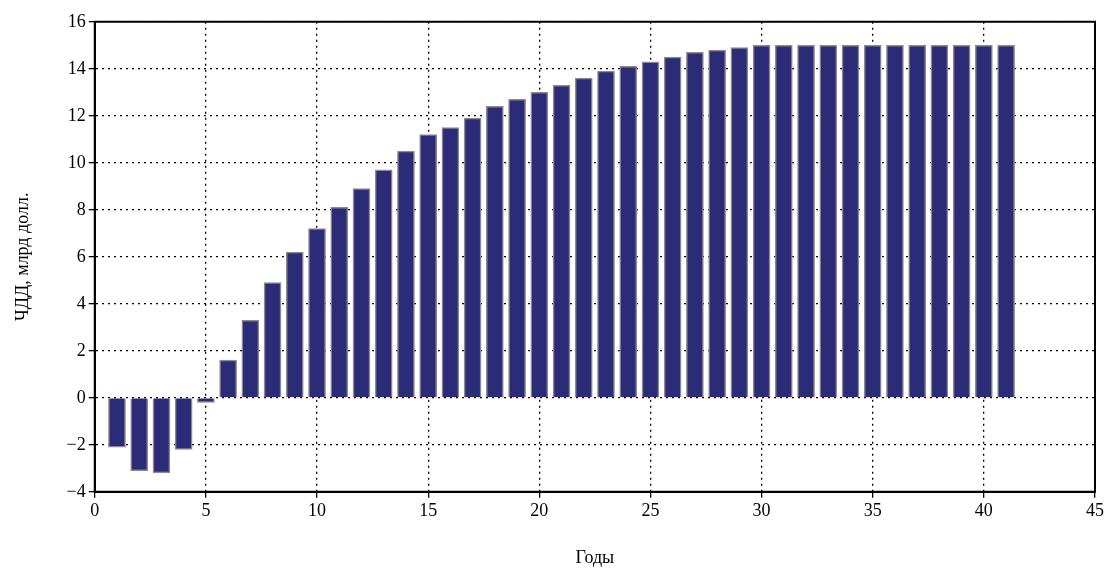 This screenshot has height=581, width=1115. What do you see at coordinates (1095, 510) in the screenshot?
I see `x-tick-label: 45` at bounding box center [1095, 510].